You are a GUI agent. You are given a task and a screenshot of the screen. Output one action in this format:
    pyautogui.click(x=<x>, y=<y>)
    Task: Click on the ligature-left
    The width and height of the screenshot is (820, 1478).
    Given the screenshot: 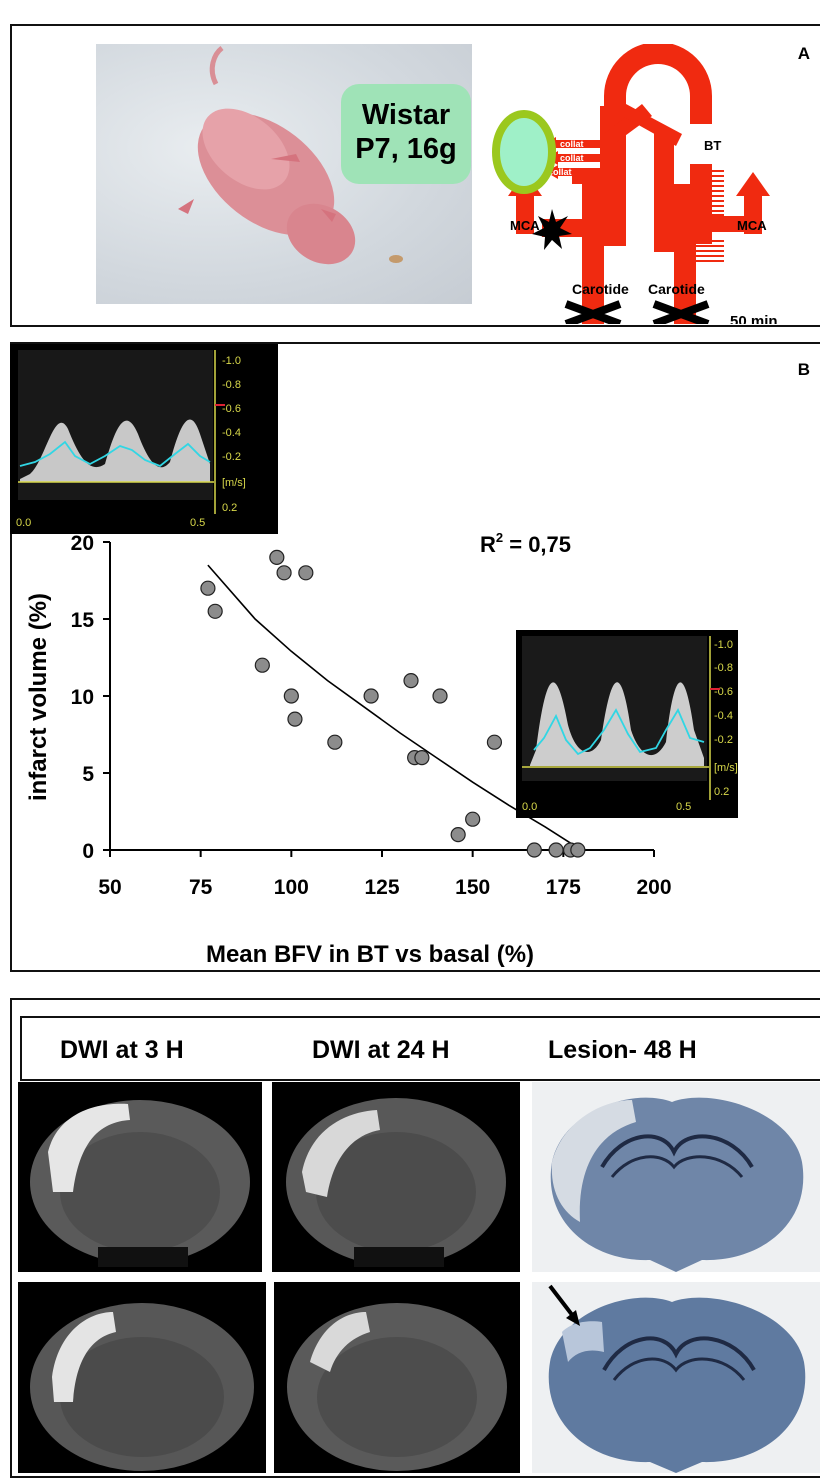 What is the action you would take?
    pyautogui.click(x=593, y=312)
    